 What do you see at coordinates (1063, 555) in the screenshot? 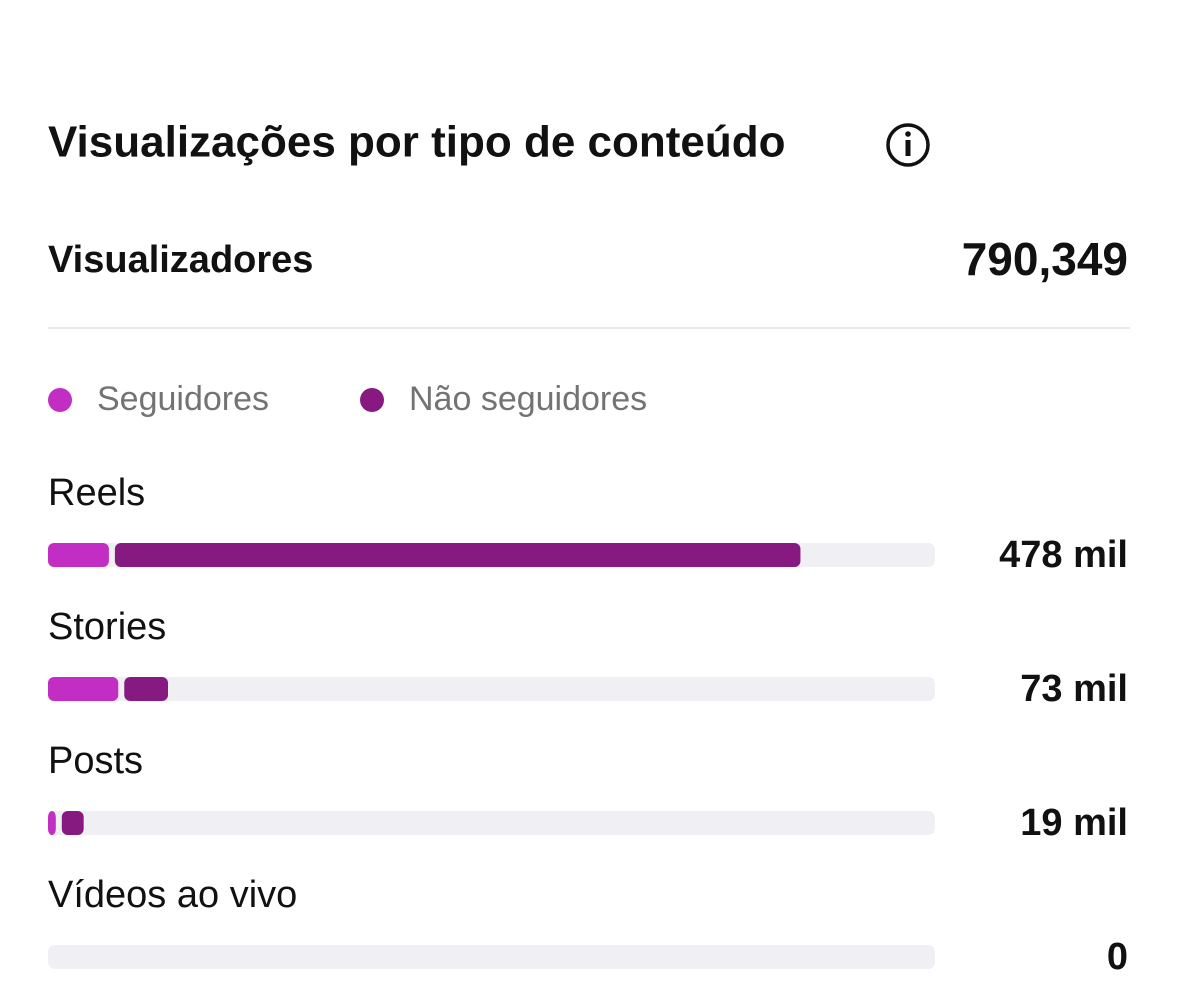
I see `total-label: 478 mil` at bounding box center [1063, 555].